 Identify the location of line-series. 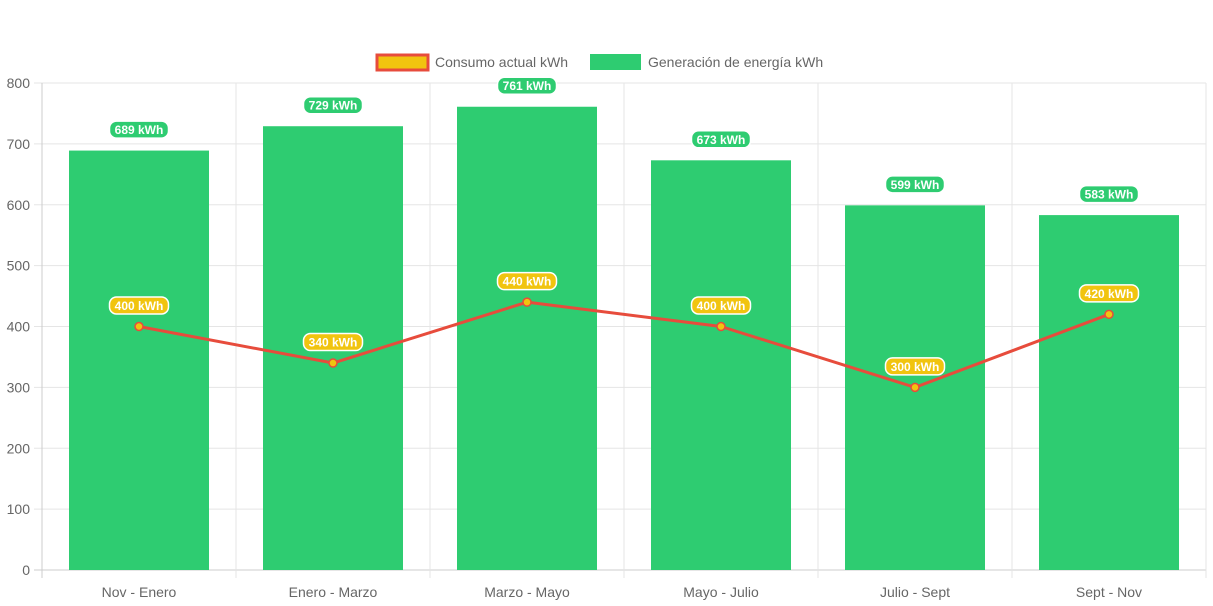
(624, 345).